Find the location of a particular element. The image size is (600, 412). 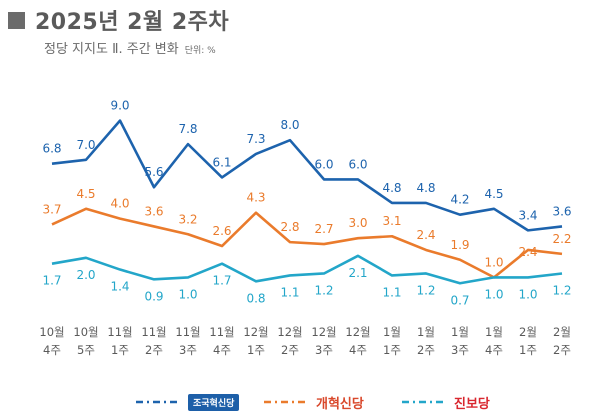

legend-item-3: 진보당 is located at coordinates (445, 402).